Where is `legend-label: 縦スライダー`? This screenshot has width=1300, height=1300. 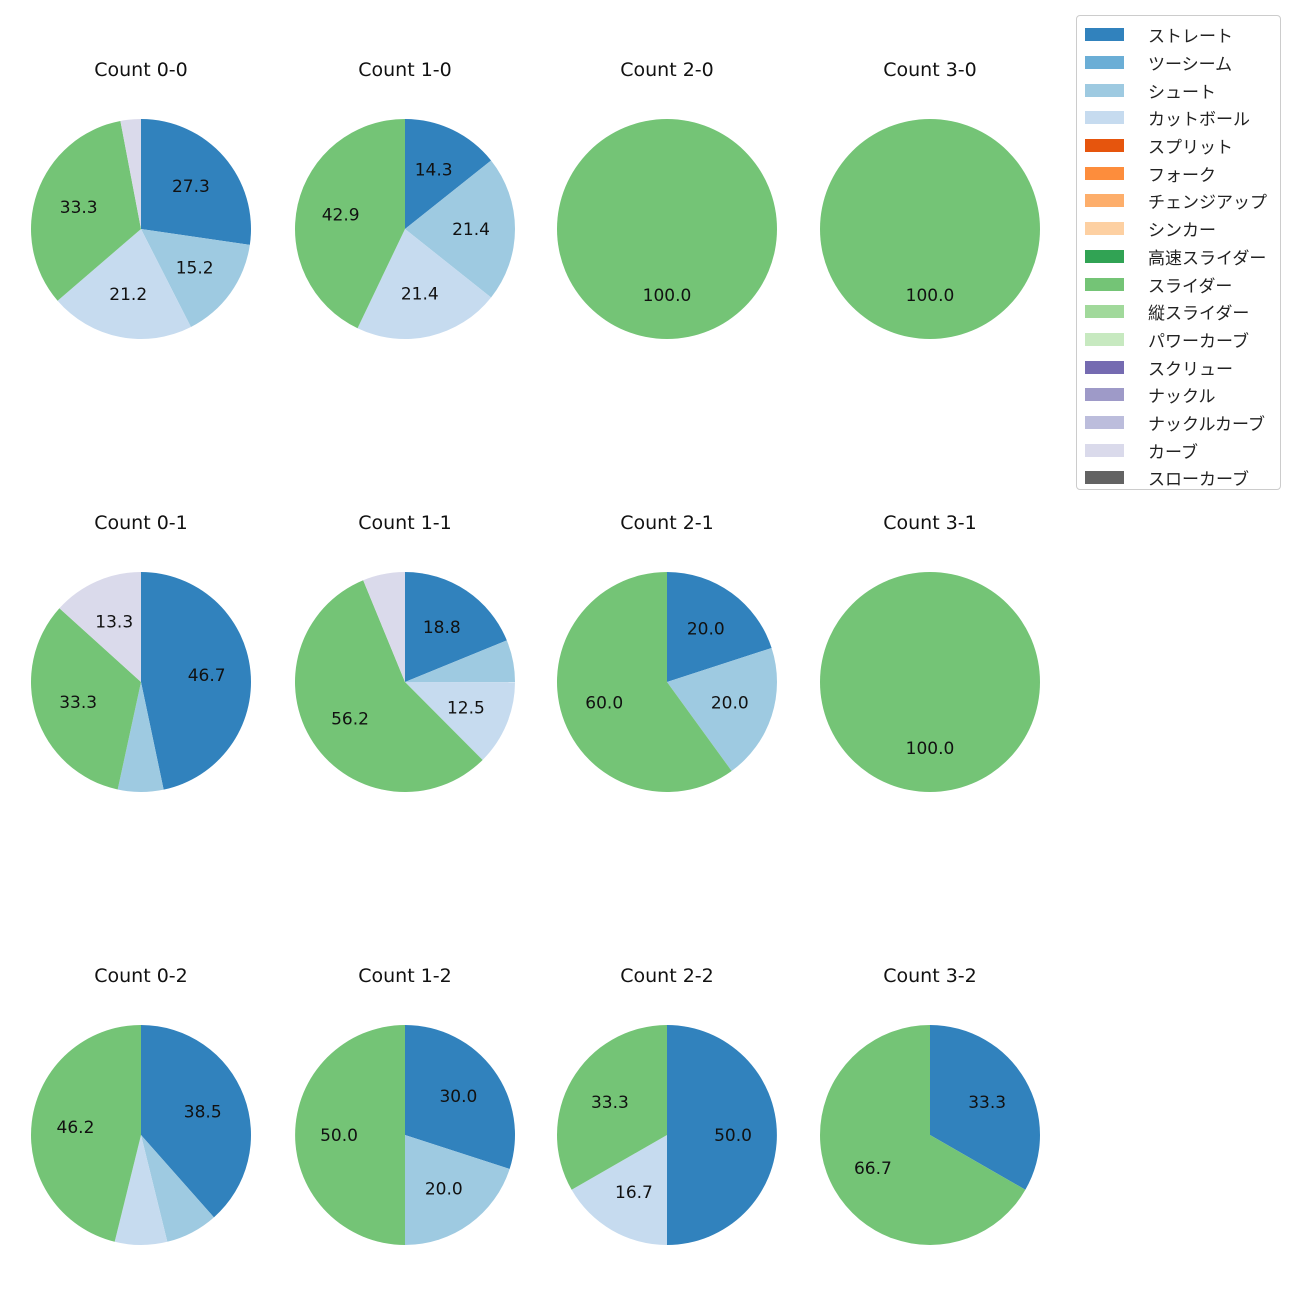
legend-label: 縦スライダー is located at coordinates (1199, 314).